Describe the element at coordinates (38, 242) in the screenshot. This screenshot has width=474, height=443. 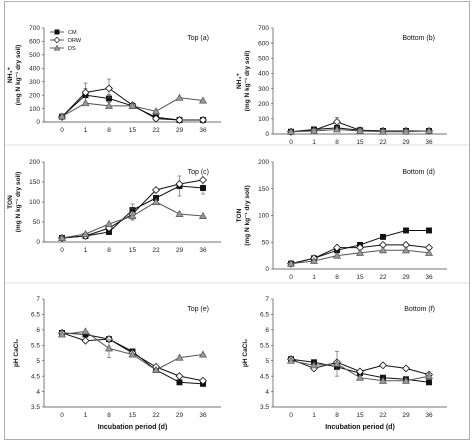
I see `y-tick-label: 0` at that location.